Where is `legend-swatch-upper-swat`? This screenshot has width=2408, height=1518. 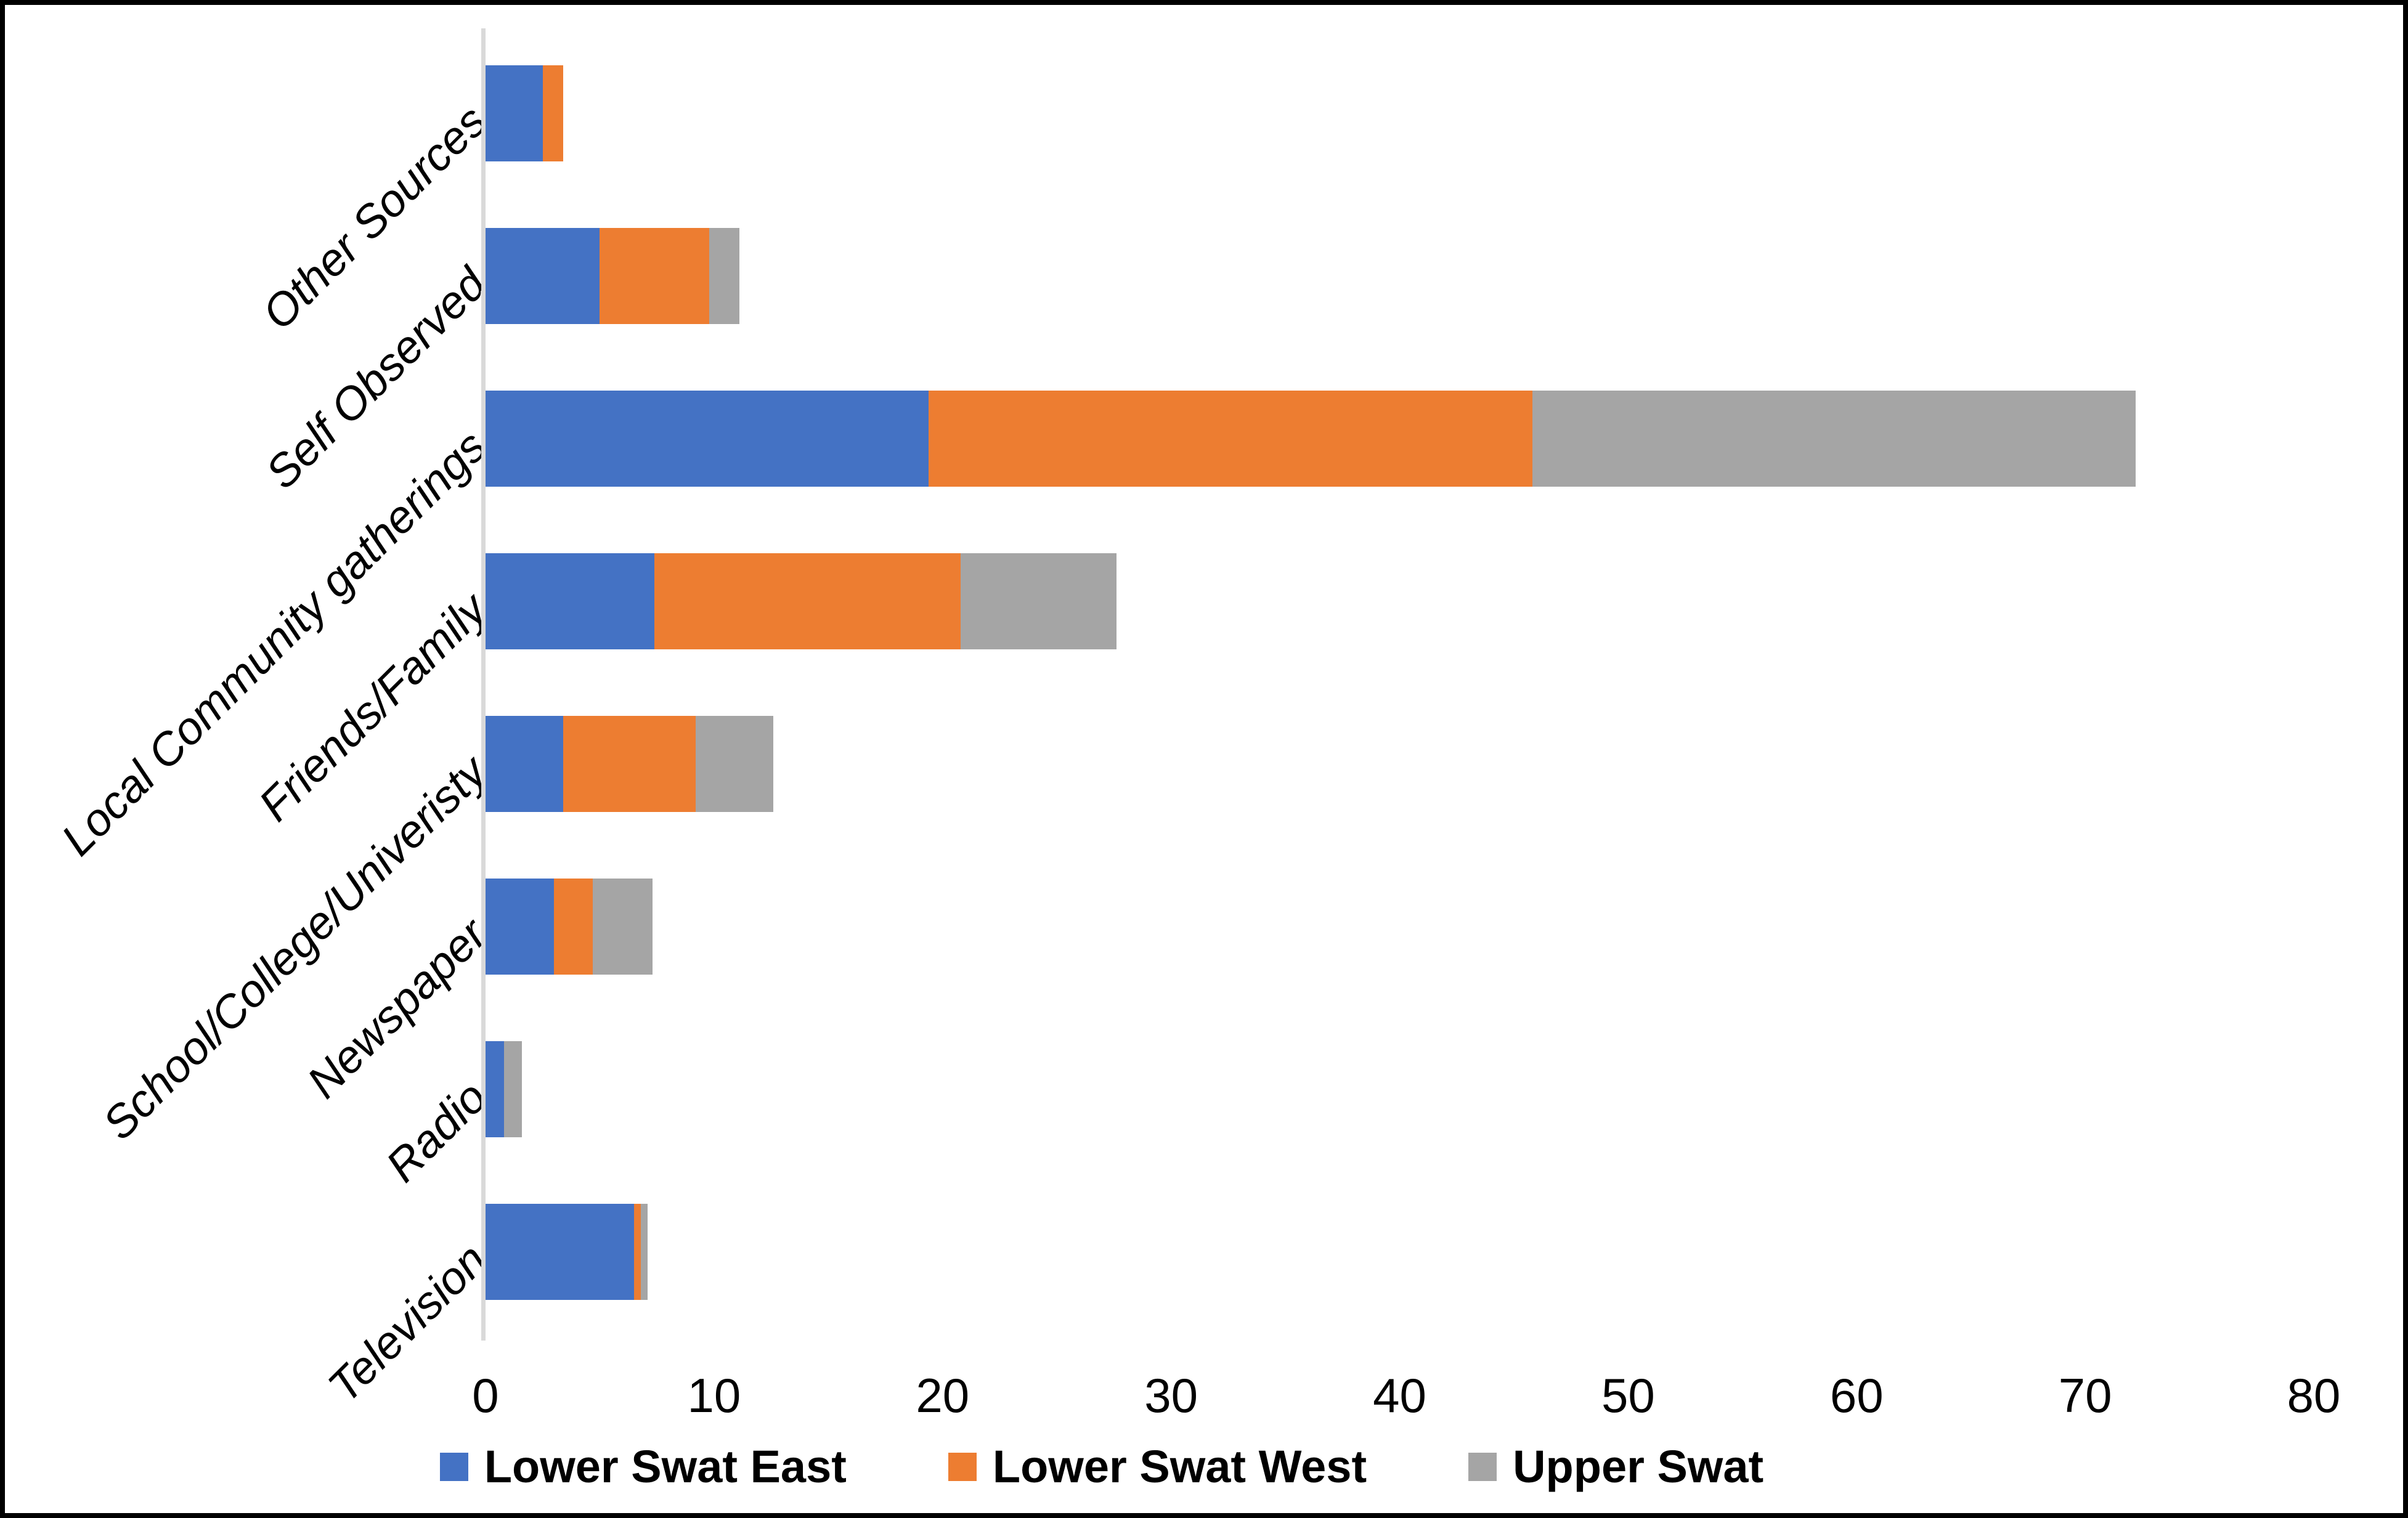 legend-swatch-upper-swat is located at coordinates (1483, 1467).